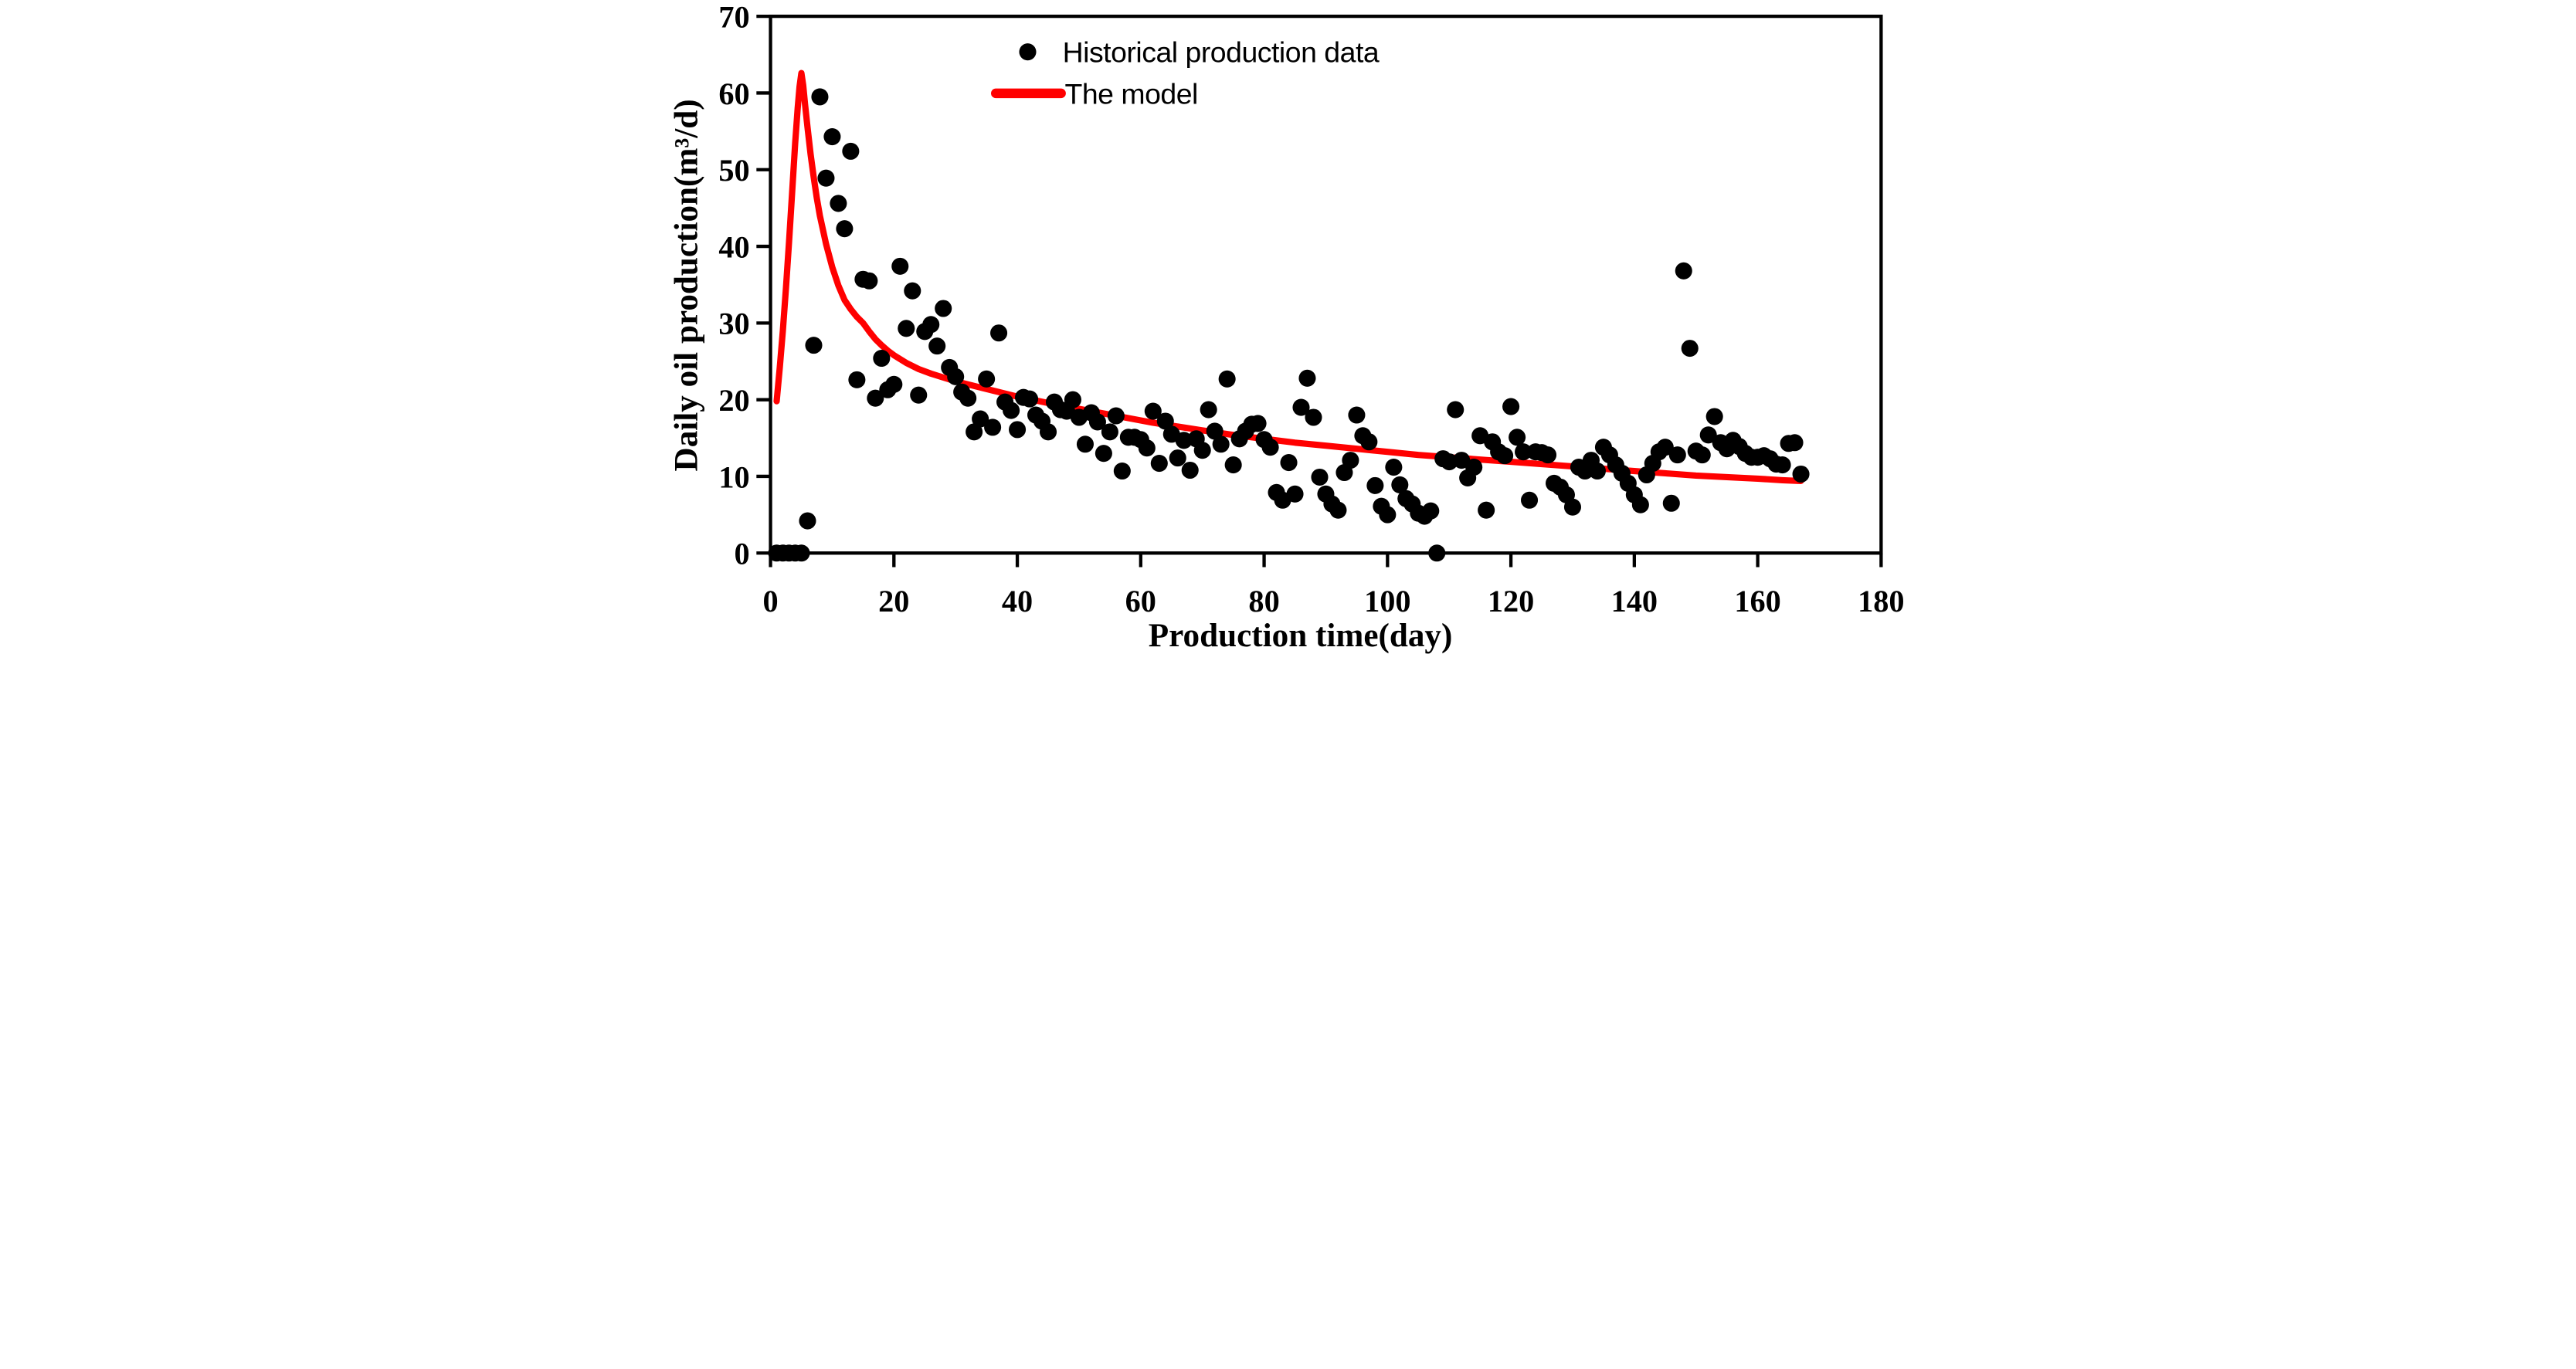 The image size is (2576, 1369). I want to click on y-axis-title: Daily oil production(m³/d), so click(687, 285).